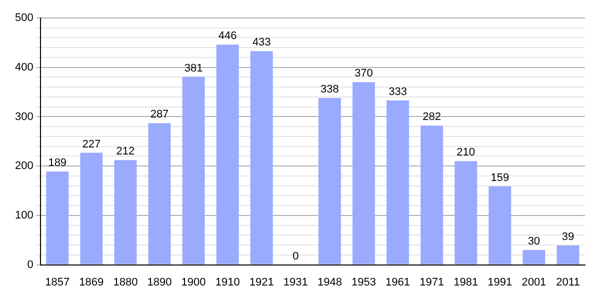  Describe the element at coordinates (193, 282) in the screenshot. I see `x-tick-label: 1900` at that location.